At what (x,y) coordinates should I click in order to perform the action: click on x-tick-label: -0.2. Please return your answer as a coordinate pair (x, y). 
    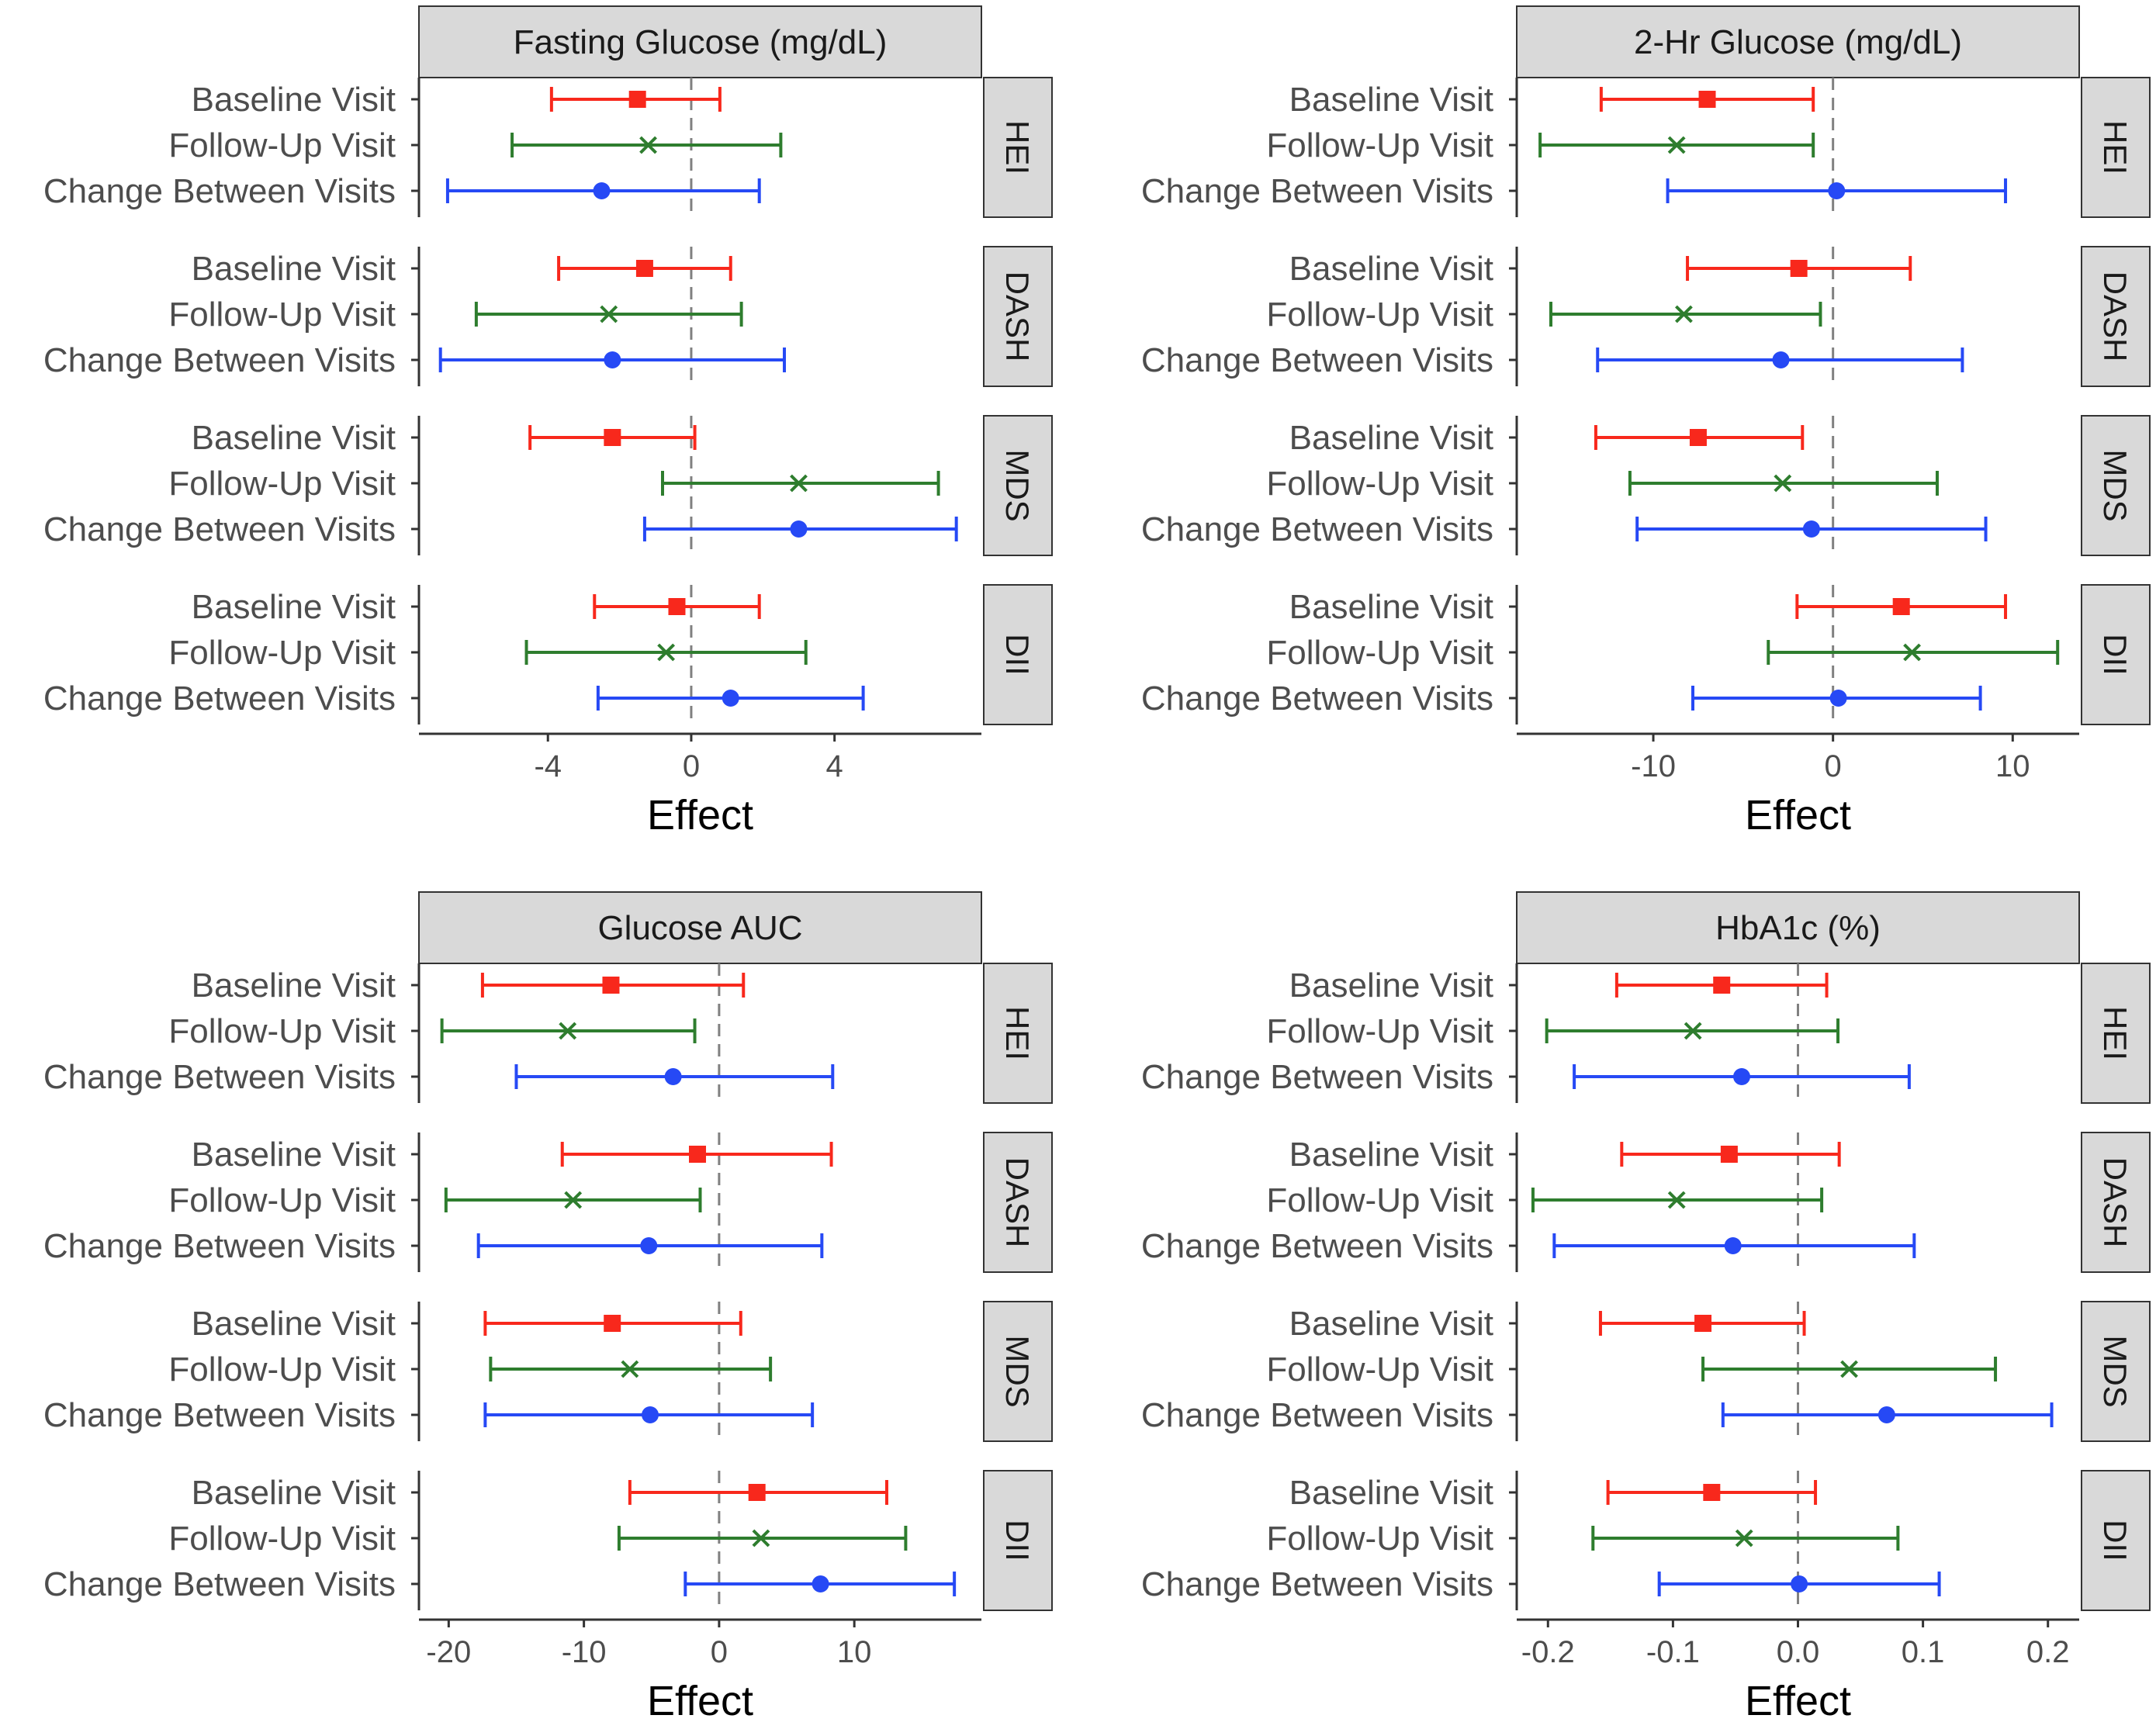
    Looking at the image, I should click on (1548, 1652).